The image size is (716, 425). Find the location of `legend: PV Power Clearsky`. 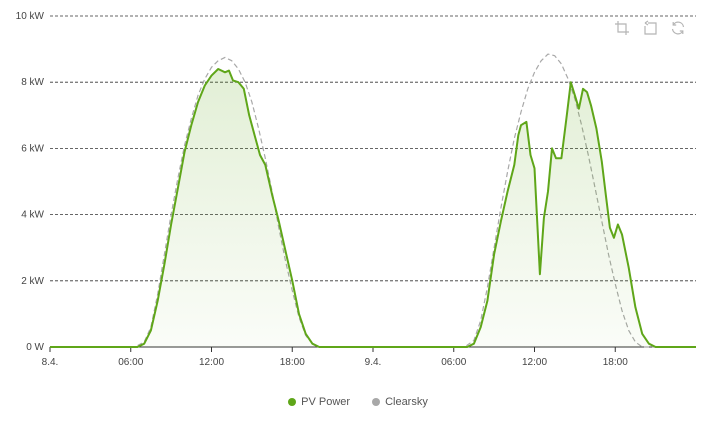

legend: PV Power Clearsky is located at coordinates (358, 402).